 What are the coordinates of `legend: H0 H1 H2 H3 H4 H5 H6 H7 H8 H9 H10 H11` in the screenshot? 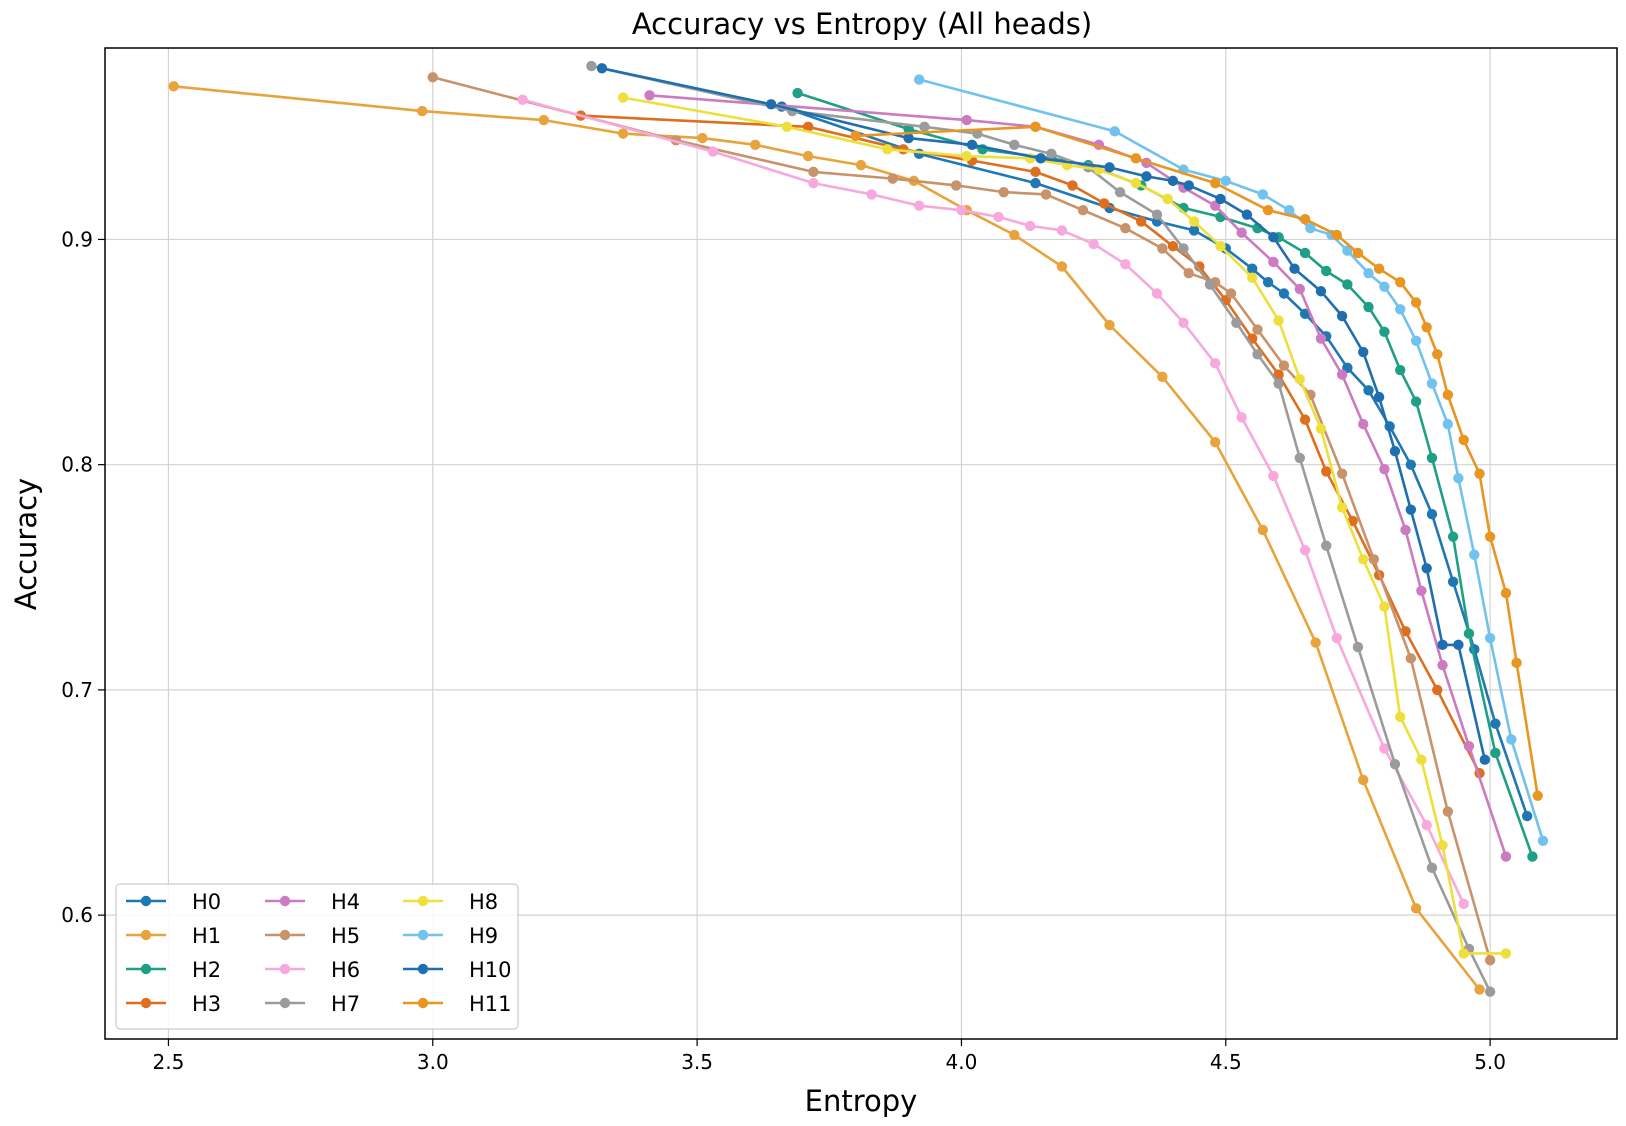 It's located at (317, 956).